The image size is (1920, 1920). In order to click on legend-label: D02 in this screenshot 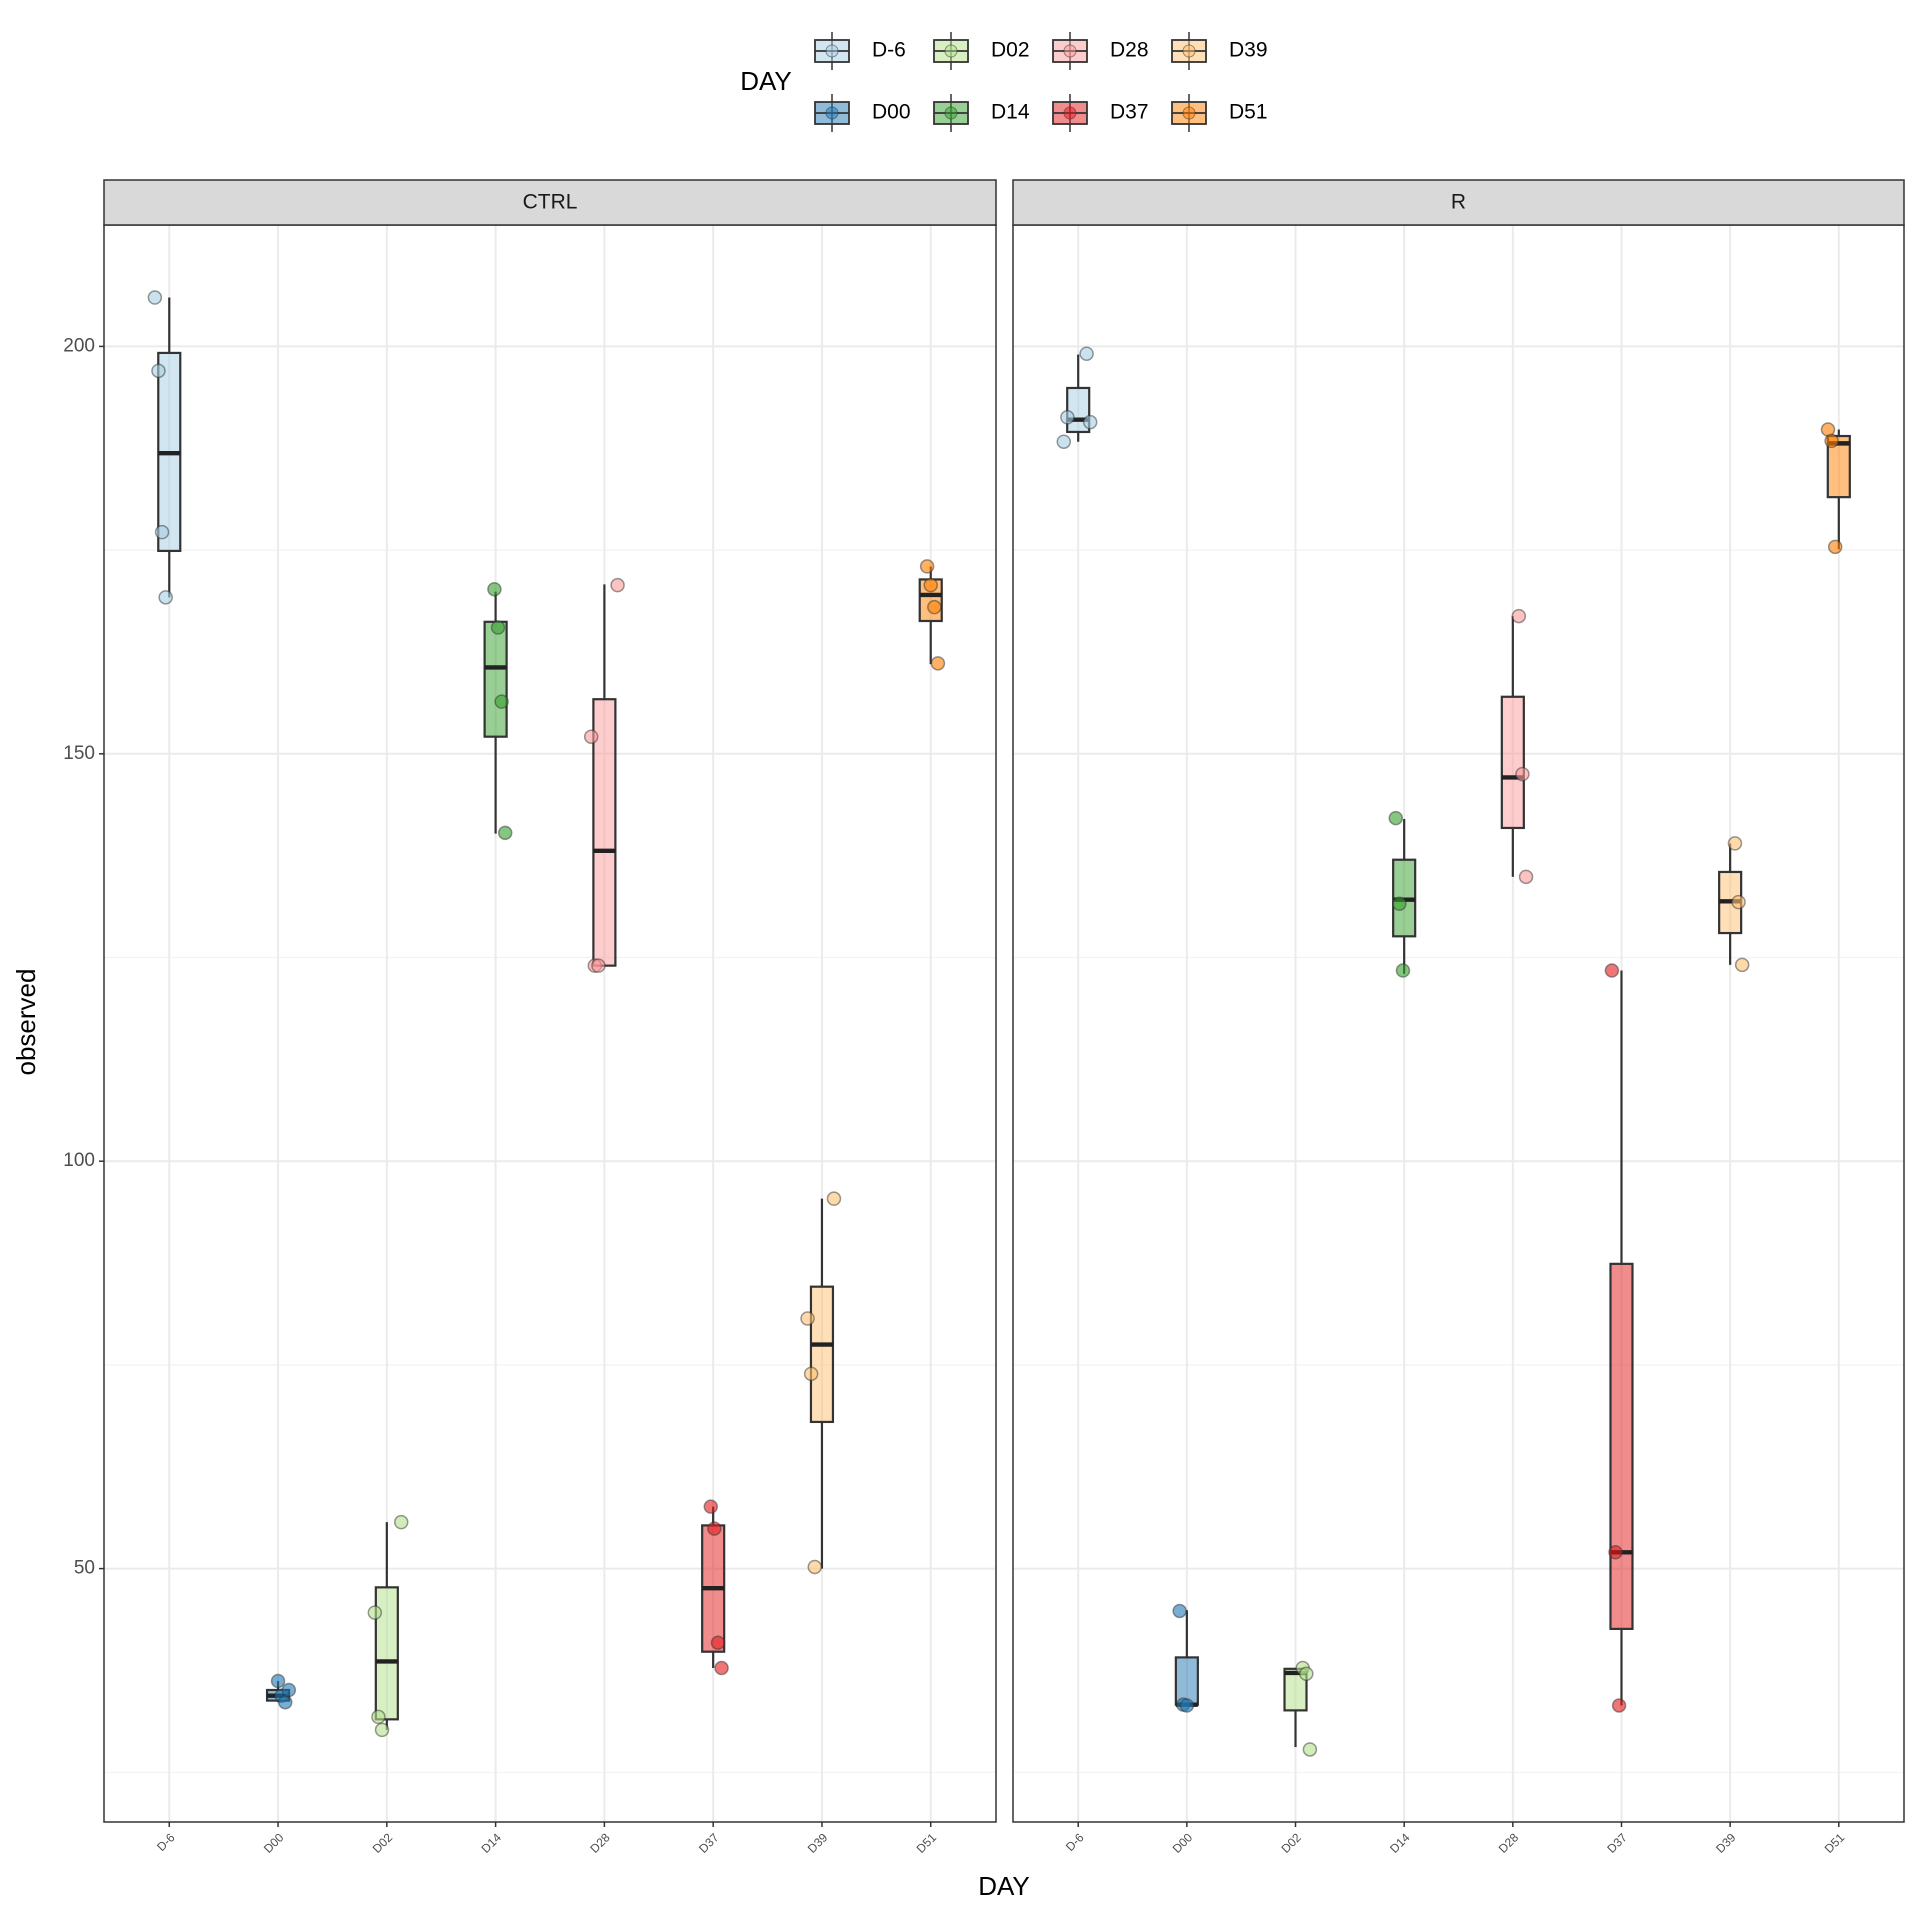, I will do `click(1010, 50)`.